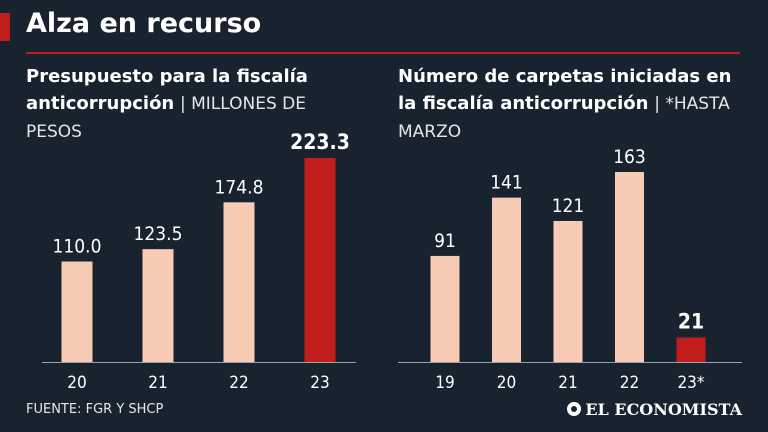  What do you see at coordinates (663, 409) in the screenshot?
I see `brand-name: EL ECONOMISTA` at bounding box center [663, 409].